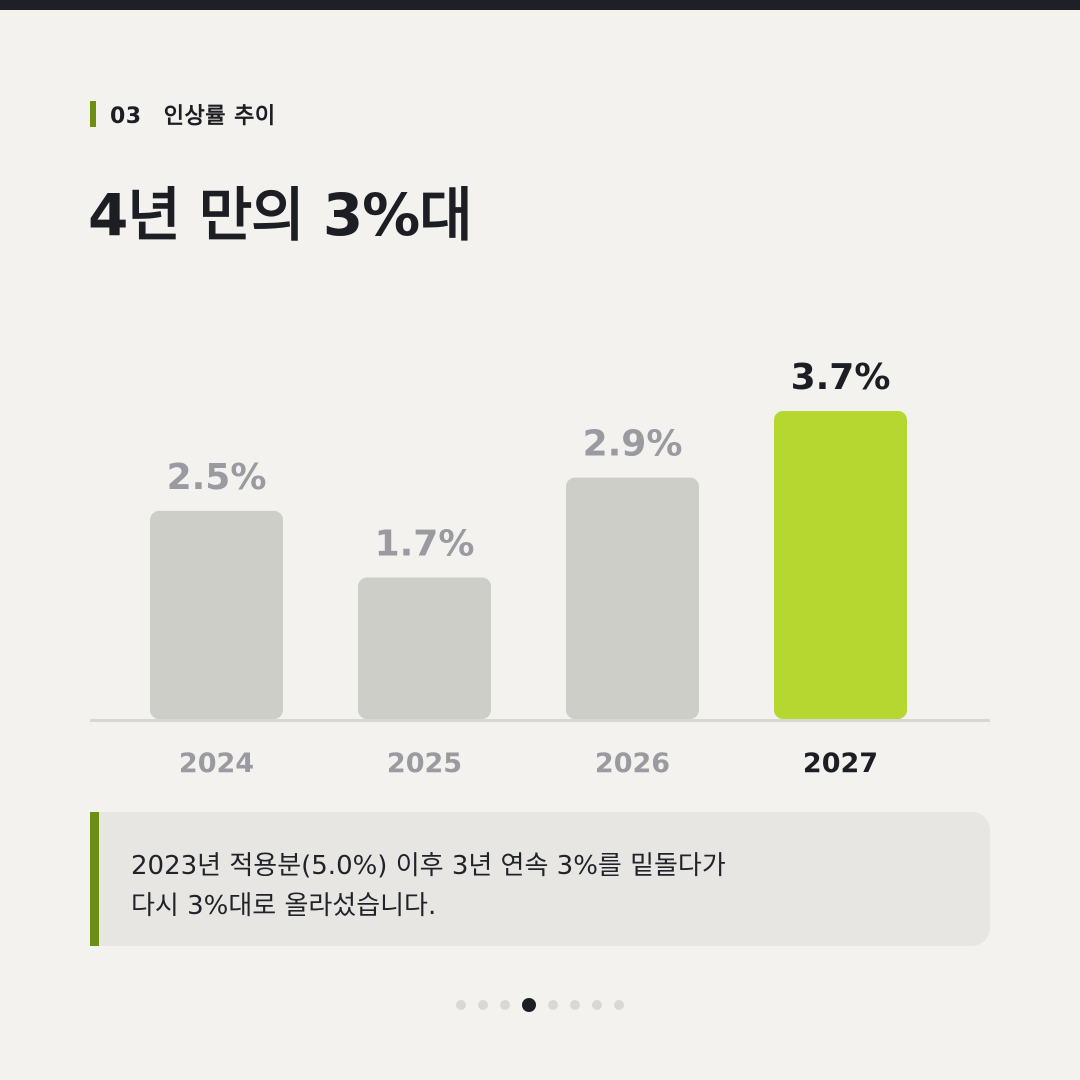  Describe the element at coordinates (633, 444) in the screenshot. I see `bar-value-label-2026: 2.9%` at that location.